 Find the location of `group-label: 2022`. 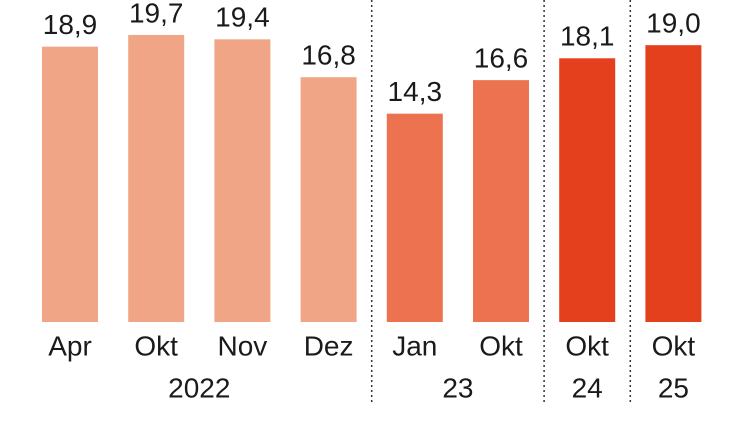

group-label: 2022 is located at coordinates (199, 387).